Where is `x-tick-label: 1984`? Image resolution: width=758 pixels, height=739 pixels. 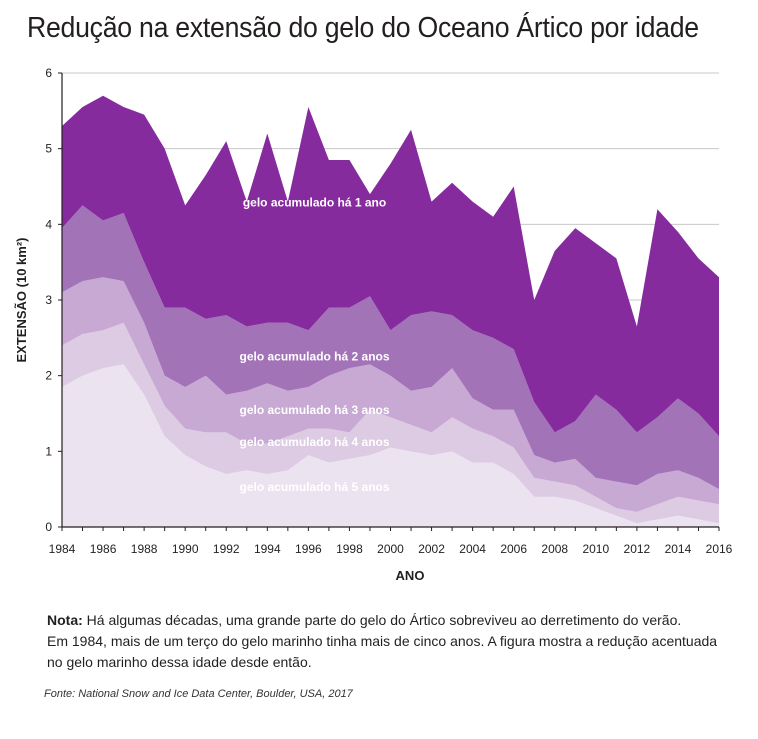
x-tick-label: 1984 is located at coordinates (62, 549).